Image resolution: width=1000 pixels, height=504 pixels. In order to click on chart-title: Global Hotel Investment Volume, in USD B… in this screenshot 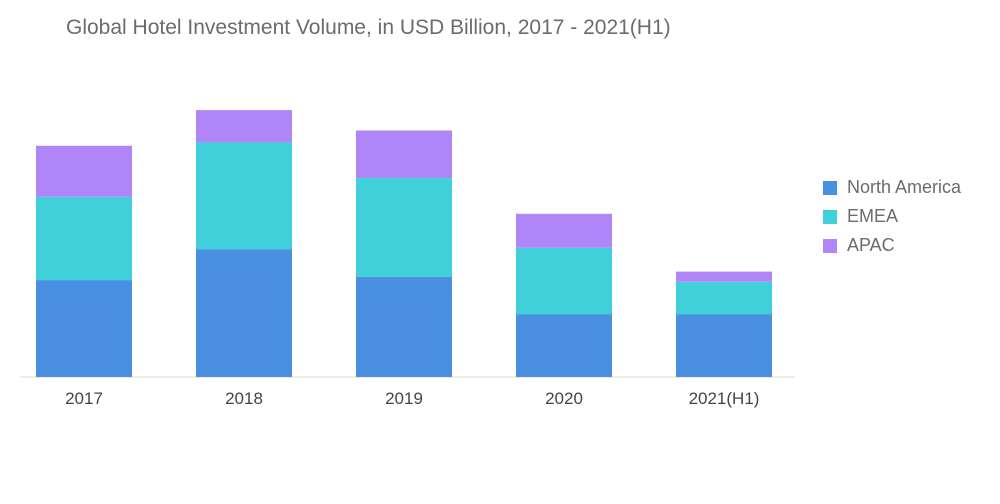, I will do `click(368, 27)`.